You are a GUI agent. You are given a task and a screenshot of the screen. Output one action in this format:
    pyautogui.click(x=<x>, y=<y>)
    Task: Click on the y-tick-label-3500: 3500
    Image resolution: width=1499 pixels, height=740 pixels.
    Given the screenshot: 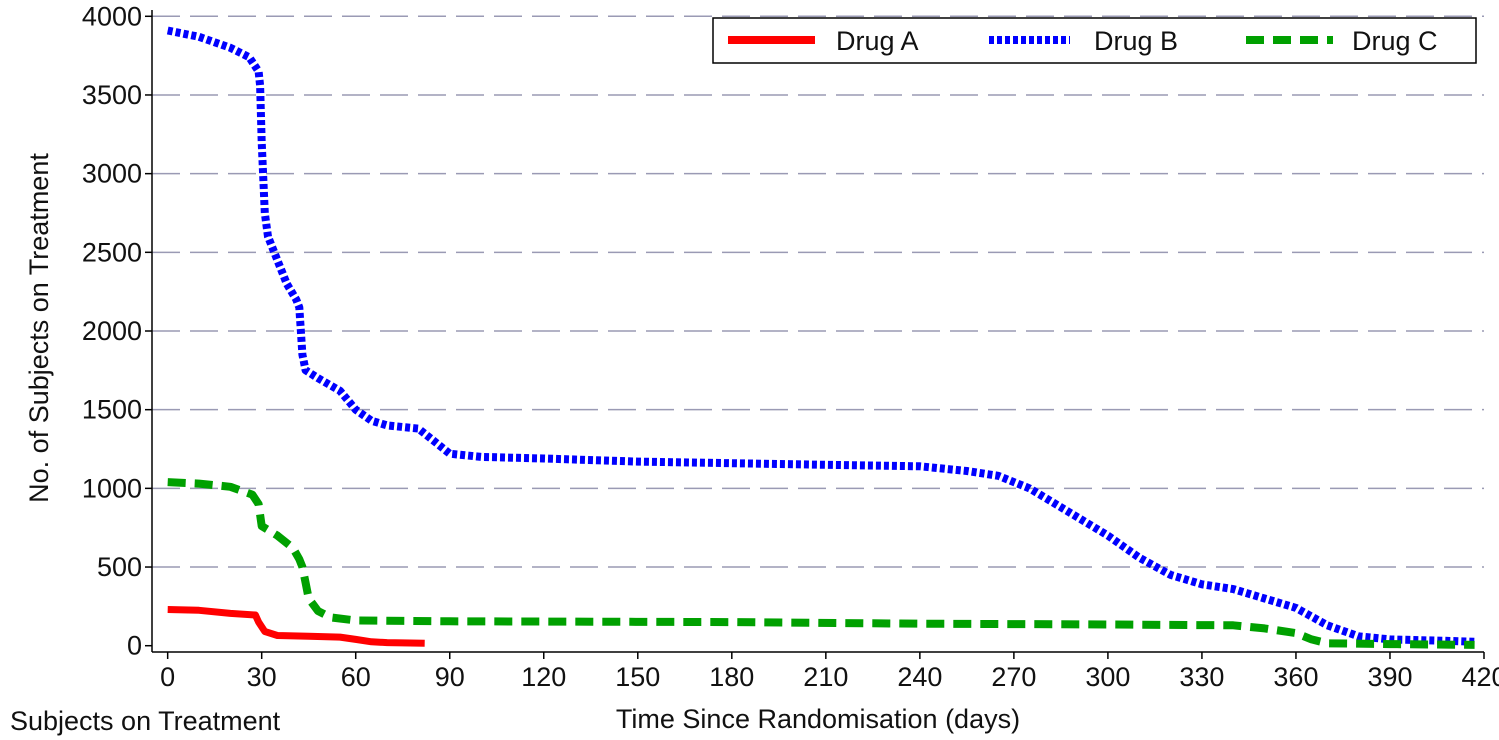 What is the action you would take?
    pyautogui.click(x=112, y=95)
    